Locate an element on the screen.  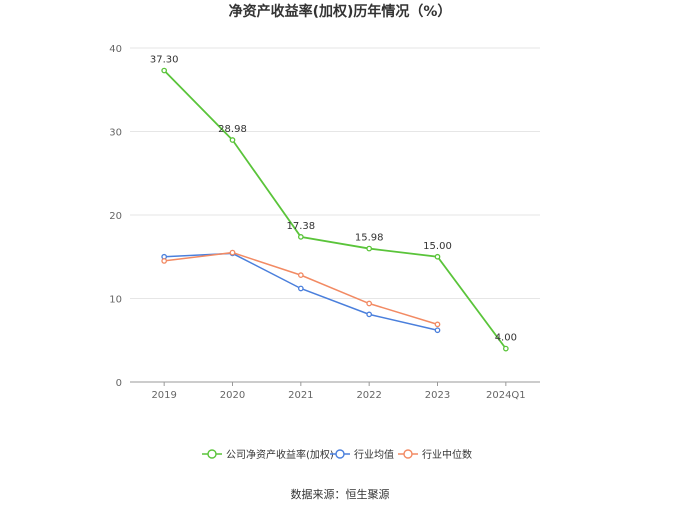
y-axis: 0 10 20 30 40 is located at coordinates (115, 216).